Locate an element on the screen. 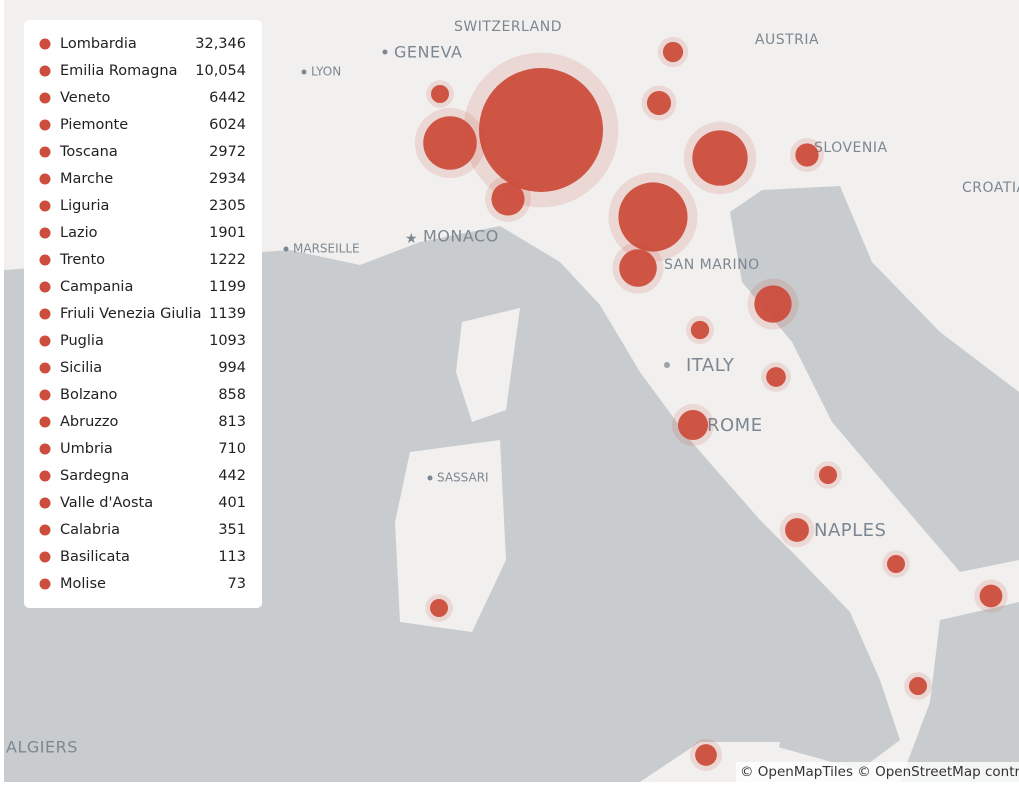 The width and height of the screenshot is (1019, 785). legend-value: 1222 is located at coordinates (227, 260).